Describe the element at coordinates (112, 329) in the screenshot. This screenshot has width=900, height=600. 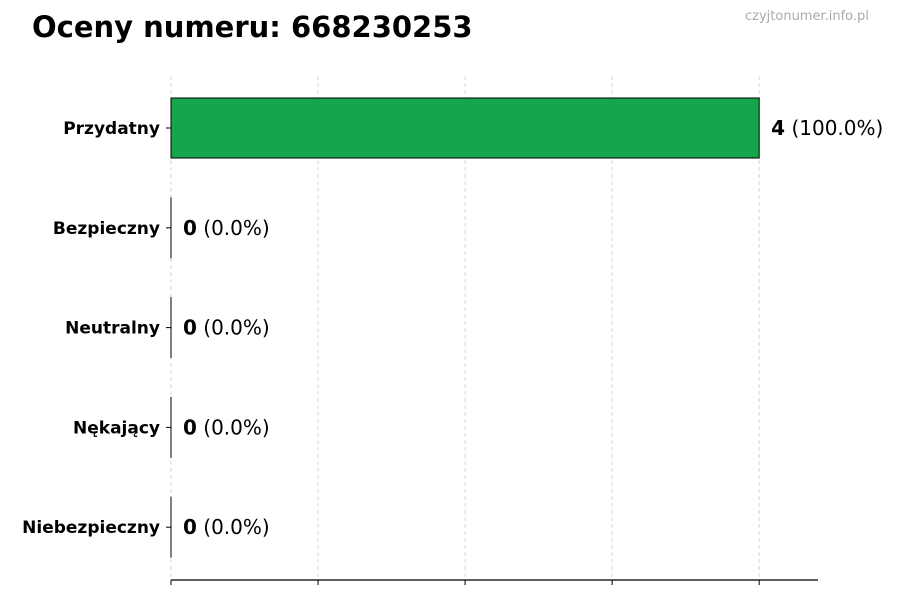
I see `category-label: Neutralny` at that location.